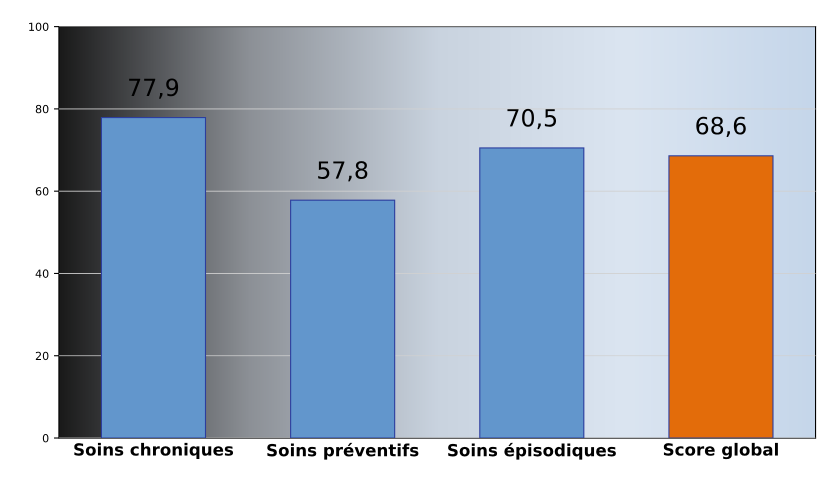 Image resolution: width=818 pixels, height=484 pixels. Describe the element at coordinates (42, 109) in the screenshot. I see `y-tick-label: 80` at that location.